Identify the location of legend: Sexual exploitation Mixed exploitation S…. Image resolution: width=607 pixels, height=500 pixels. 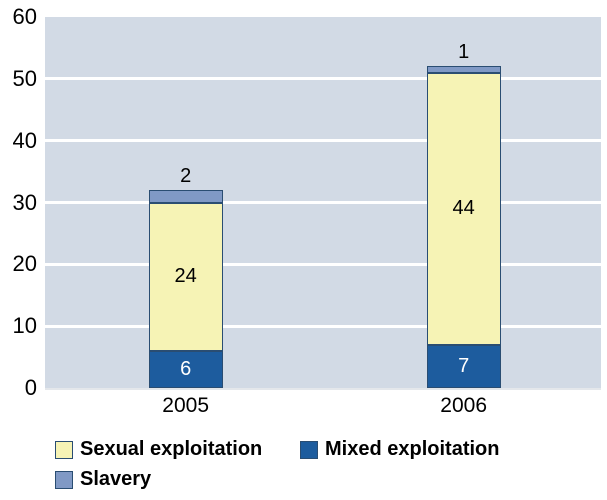
(277, 468).